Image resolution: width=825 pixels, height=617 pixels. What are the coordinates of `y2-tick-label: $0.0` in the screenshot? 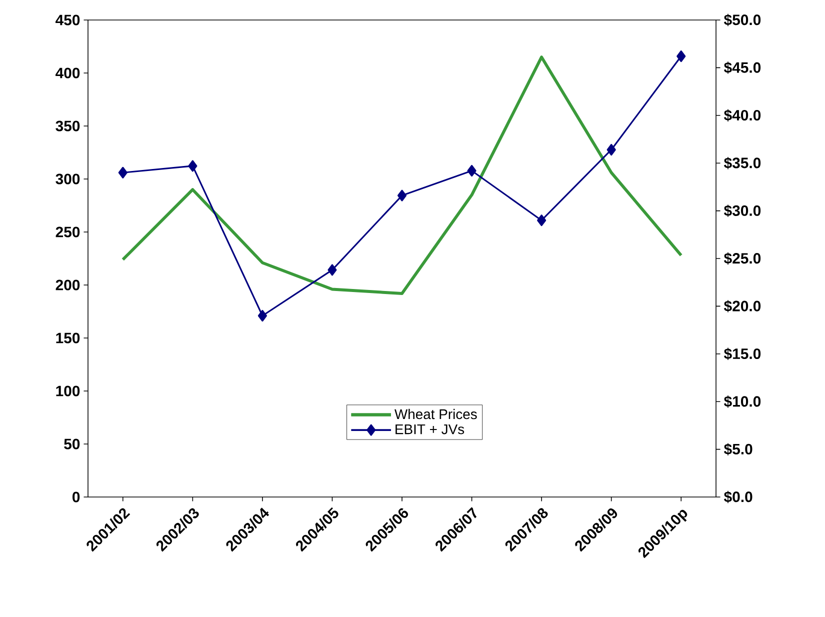 It's located at (738, 497).